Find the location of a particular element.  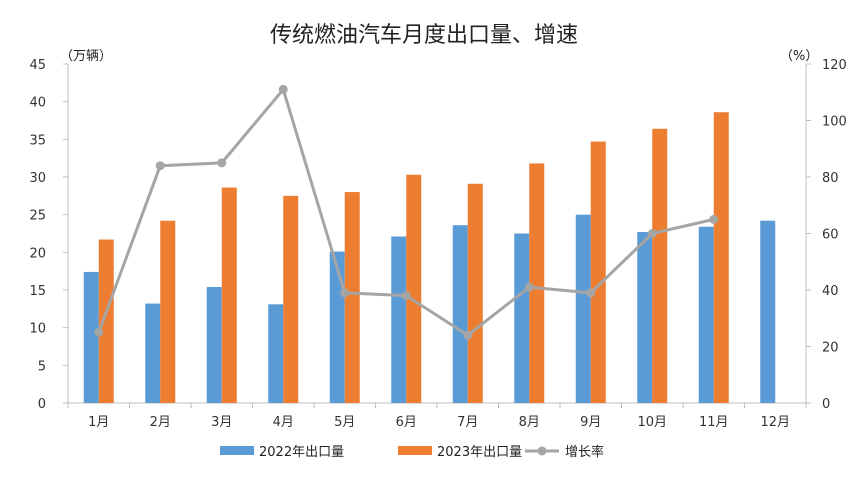

legend: 2022年出口量 2023年出口量 增长率 is located at coordinates (412, 452).